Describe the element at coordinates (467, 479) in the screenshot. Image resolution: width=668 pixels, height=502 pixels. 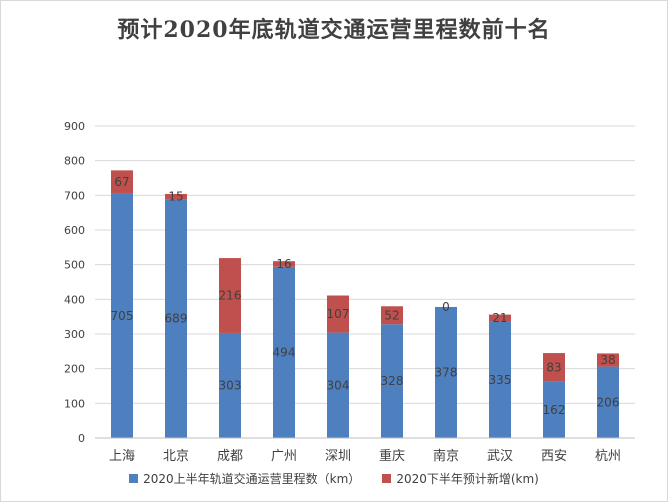
I see `legend-label-second-half: 2020下半年预计新增(km)` at that location.